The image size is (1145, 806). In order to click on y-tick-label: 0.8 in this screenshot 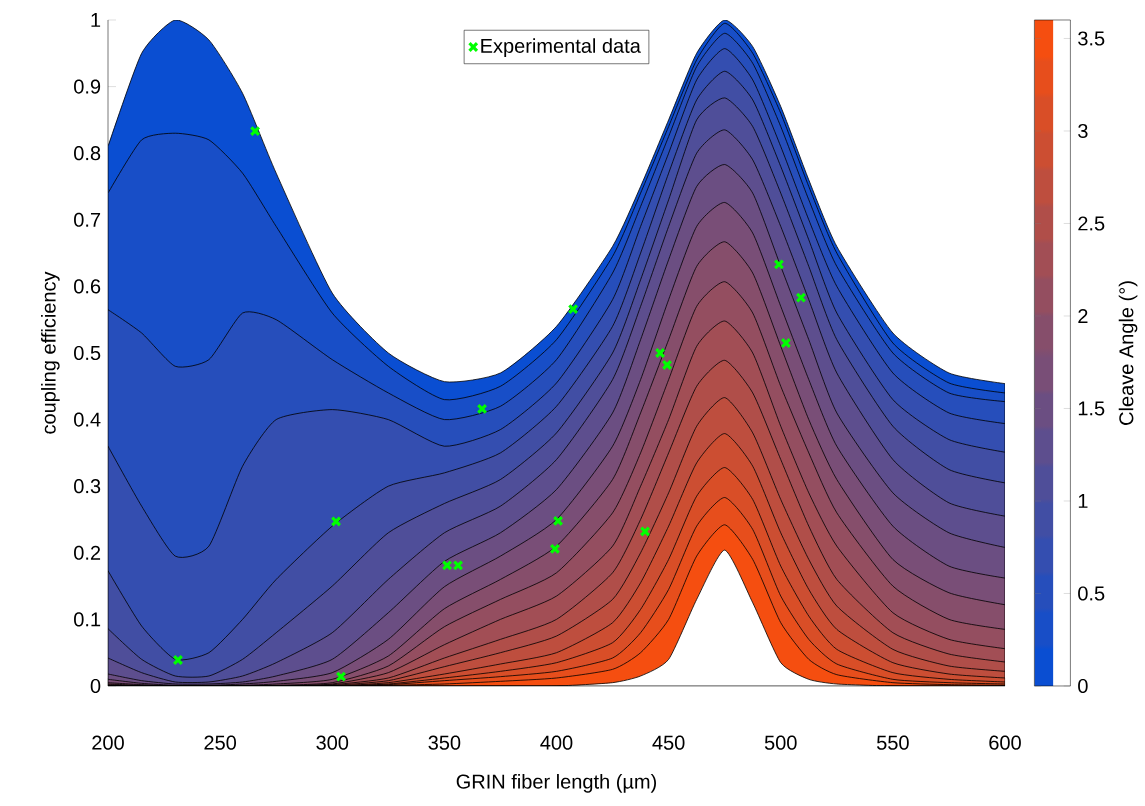, I will do `click(87, 153)`.